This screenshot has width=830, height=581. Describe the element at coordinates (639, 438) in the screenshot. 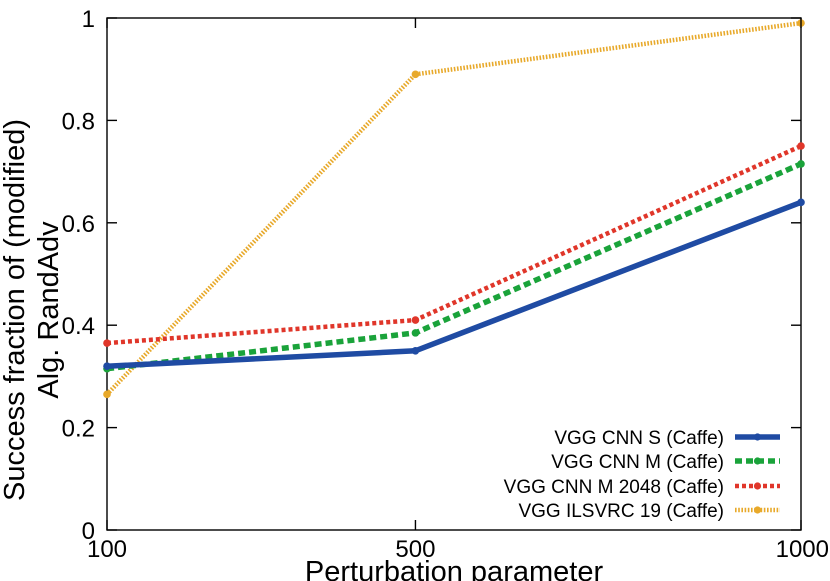

I see `legend-label-1: VGG CNN S (Caffe)` at that location.